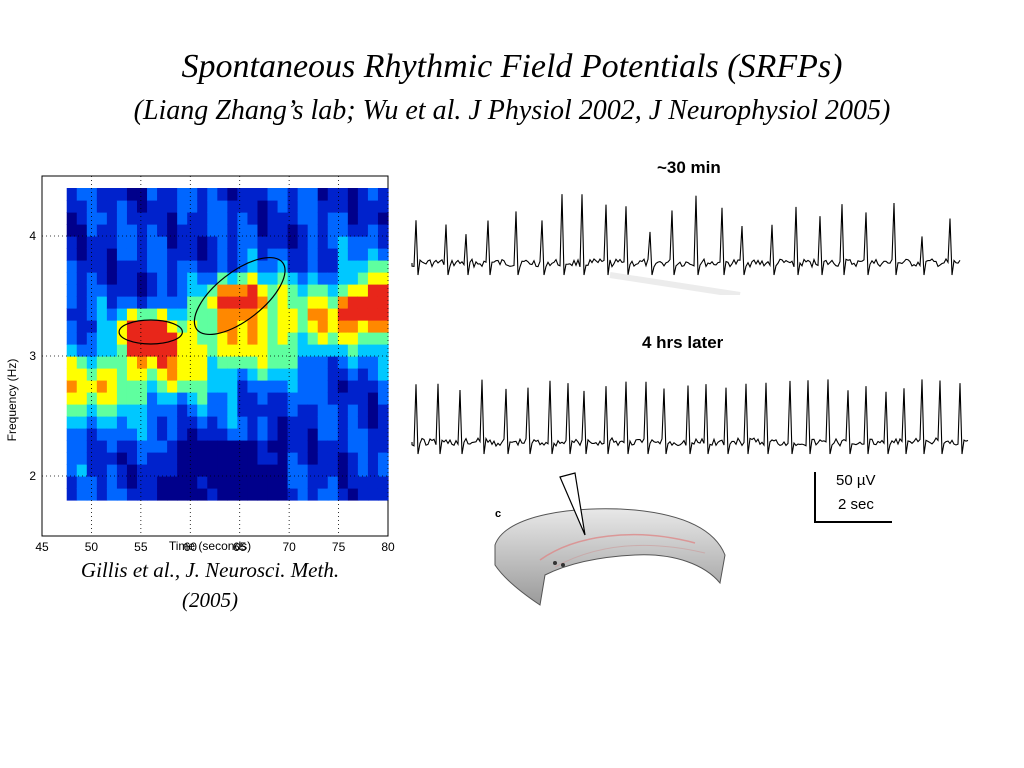  I want to click on scale-bar, so click(853, 497).